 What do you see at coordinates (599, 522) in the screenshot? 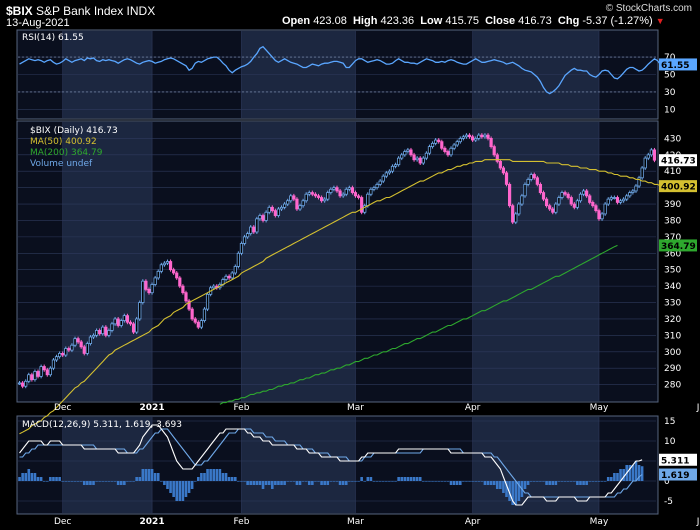
I see `x-tick-label: May` at bounding box center [599, 522].